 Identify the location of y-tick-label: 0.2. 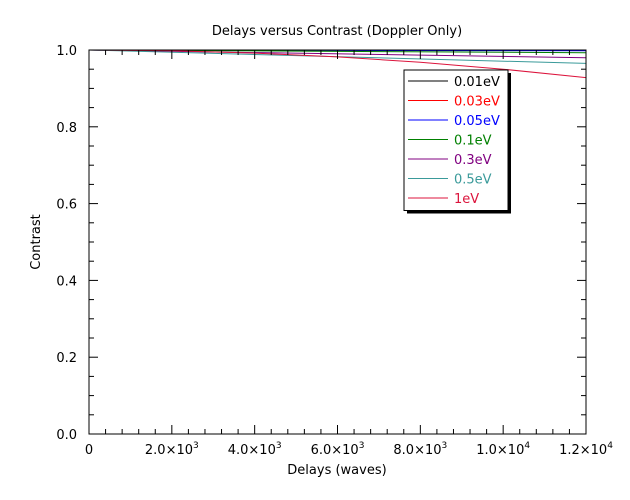
(66, 358).